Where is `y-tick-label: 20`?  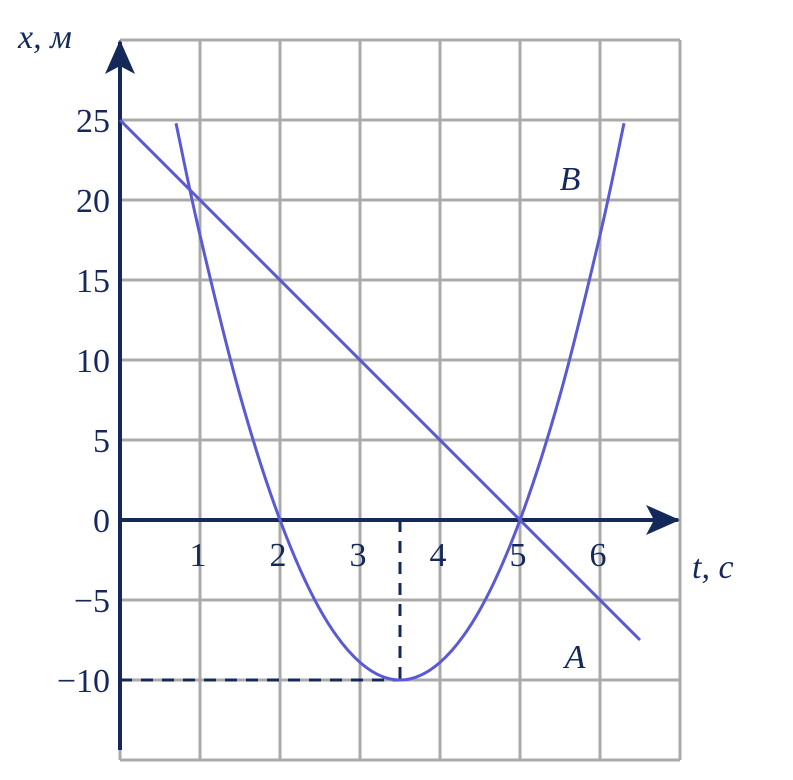 y-tick-label: 20 is located at coordinates (93, 201).